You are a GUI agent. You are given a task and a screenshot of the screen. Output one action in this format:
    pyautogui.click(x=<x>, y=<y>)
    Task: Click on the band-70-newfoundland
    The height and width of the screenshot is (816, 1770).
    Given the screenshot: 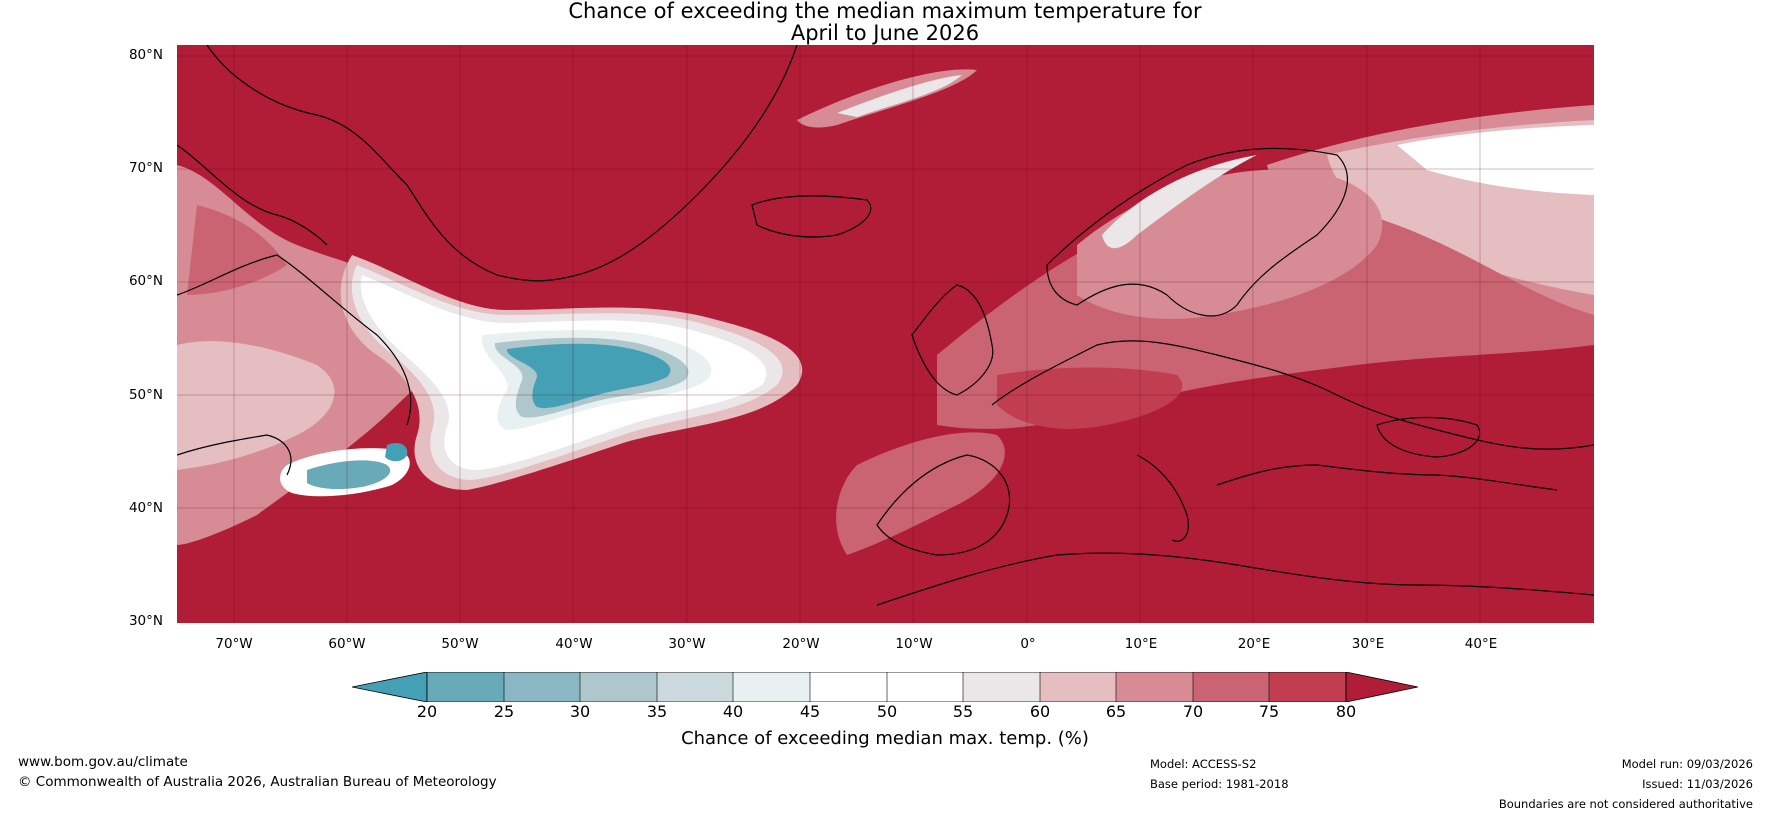 What is the action you would take?
    pyautogui.click(x=237, y=250)
    